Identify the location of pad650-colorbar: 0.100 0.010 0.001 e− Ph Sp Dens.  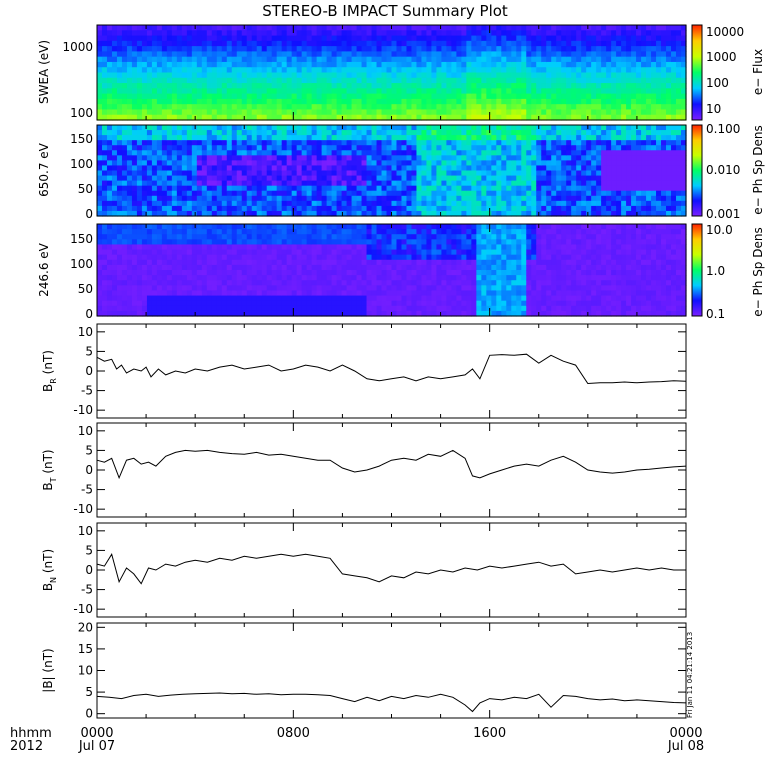
(728, 171).